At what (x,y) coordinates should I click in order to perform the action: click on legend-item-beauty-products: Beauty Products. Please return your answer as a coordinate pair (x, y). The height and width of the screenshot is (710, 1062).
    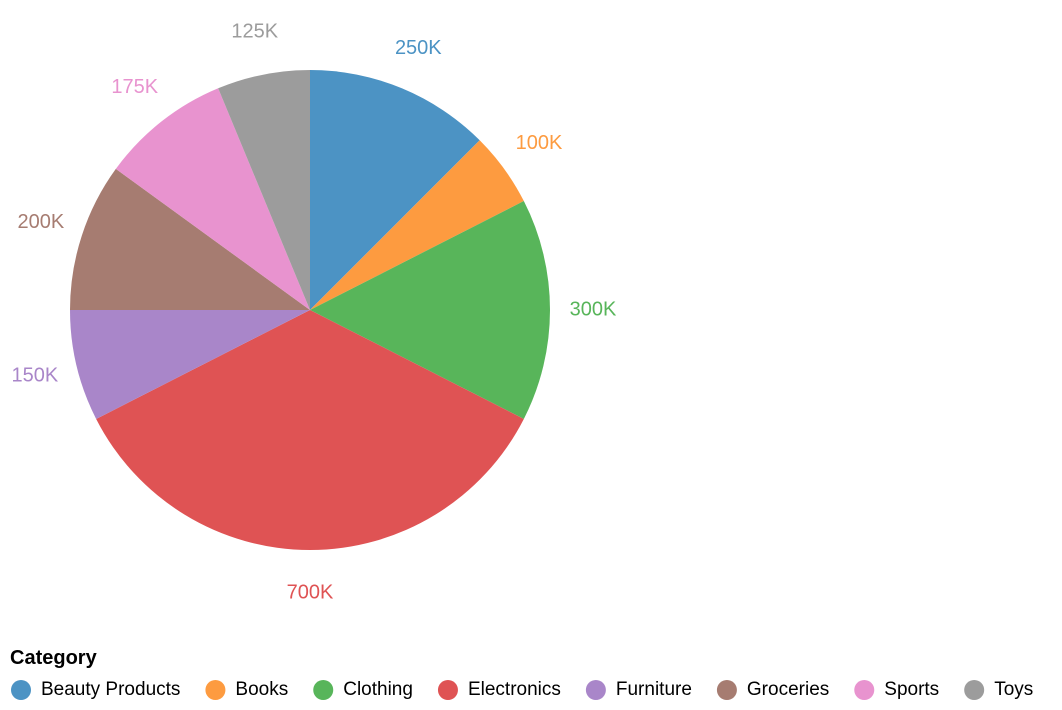
    Looking at the image, I should click on (95, 689).